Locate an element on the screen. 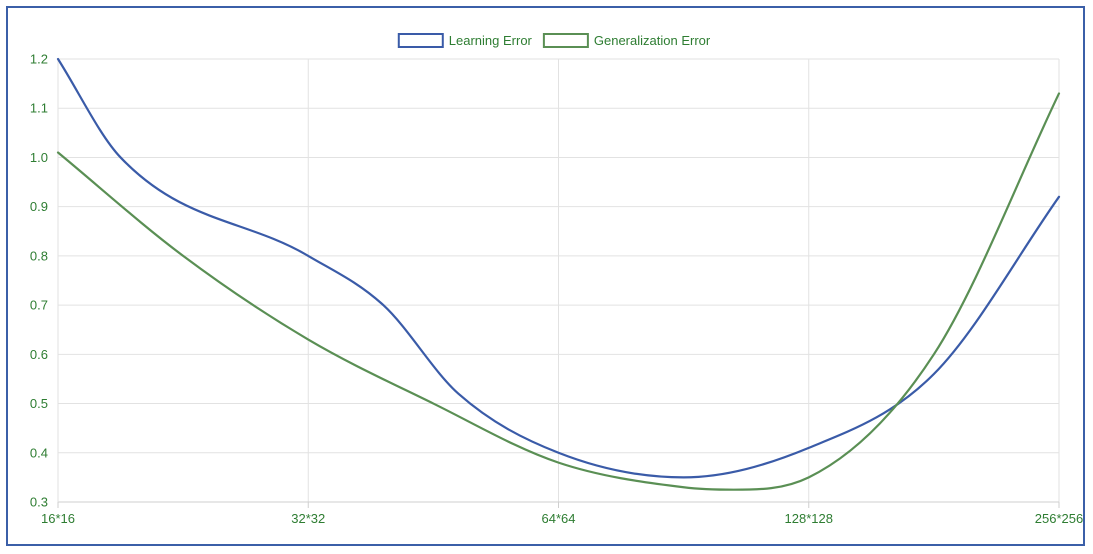  y-tick-label: 1.1 is located at coordinates (39, 108).